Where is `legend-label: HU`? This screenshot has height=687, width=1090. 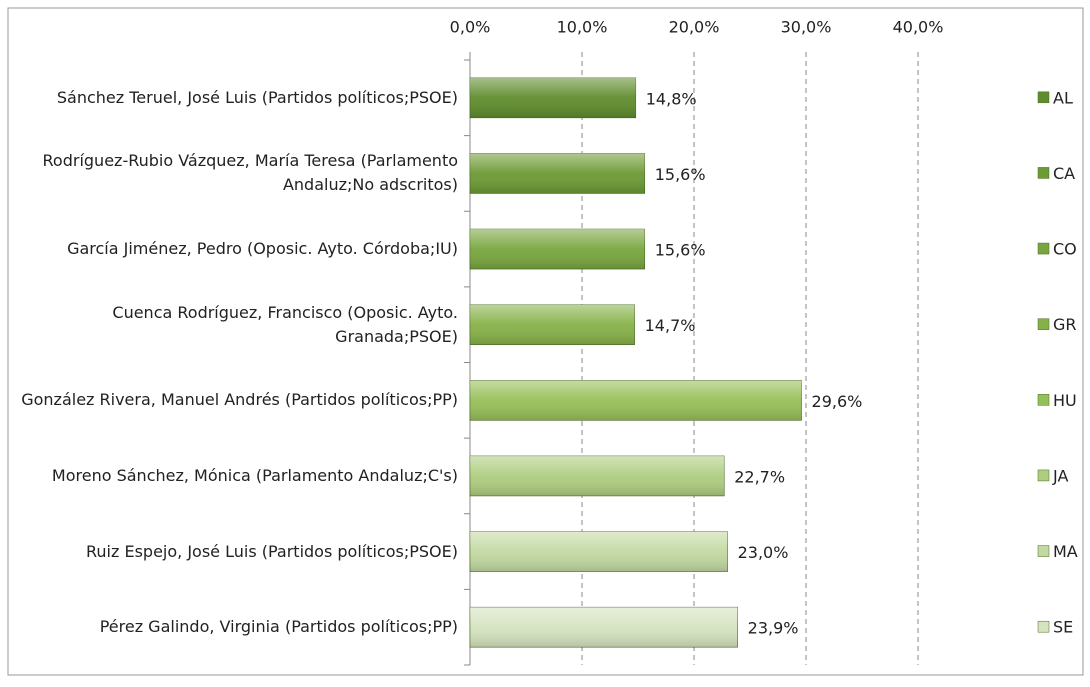 legend-label: HU is located at coordinates (1065, 400).